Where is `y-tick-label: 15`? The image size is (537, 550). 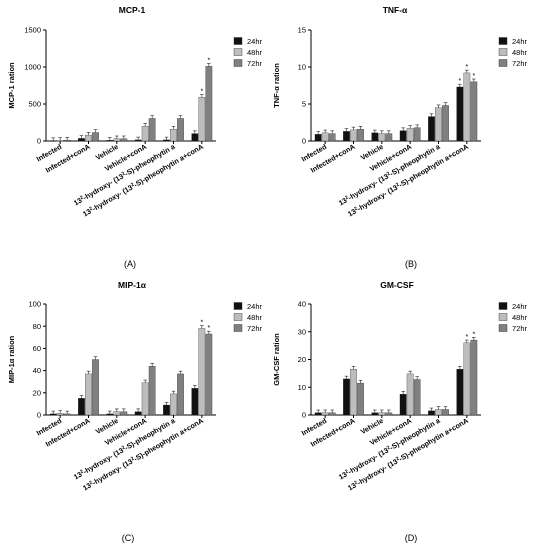
y-tick-label: 15 is located at coordinates (302, 30).